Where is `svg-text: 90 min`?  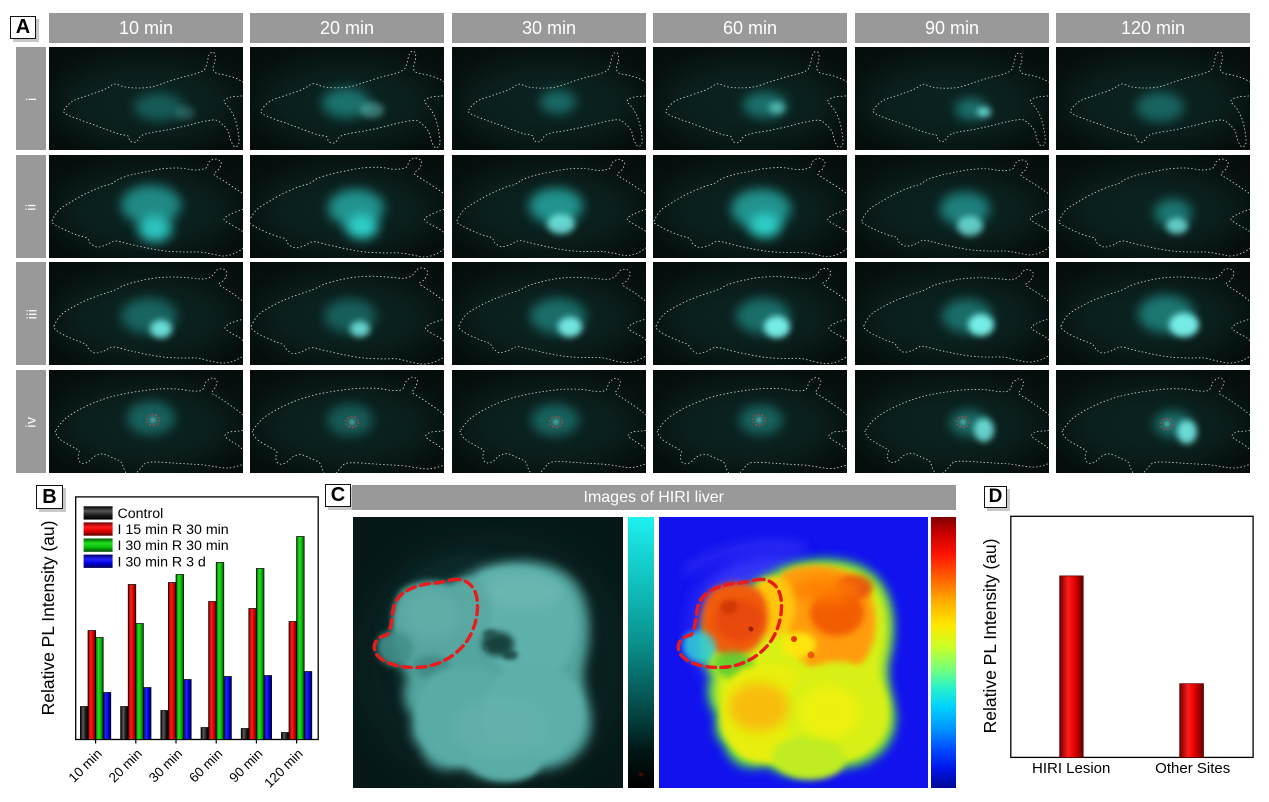
svg-text: 90 min is located at coordinates (245, 765).